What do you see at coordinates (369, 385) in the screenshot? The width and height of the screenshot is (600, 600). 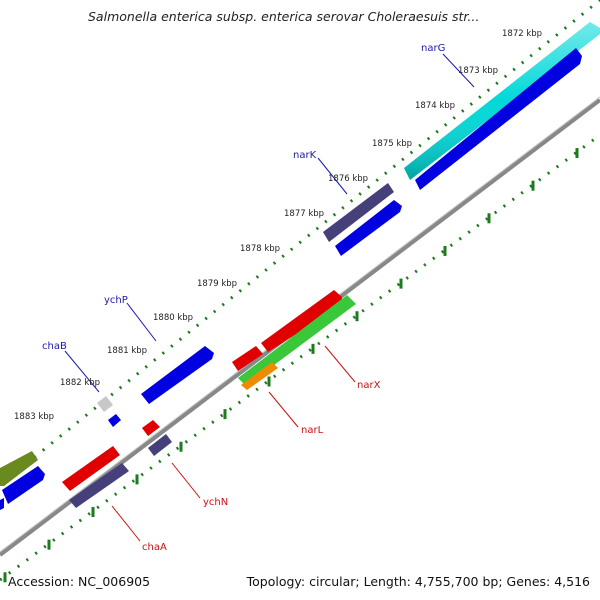 I see `svg-text: narX` at bounding box center [369, 385].